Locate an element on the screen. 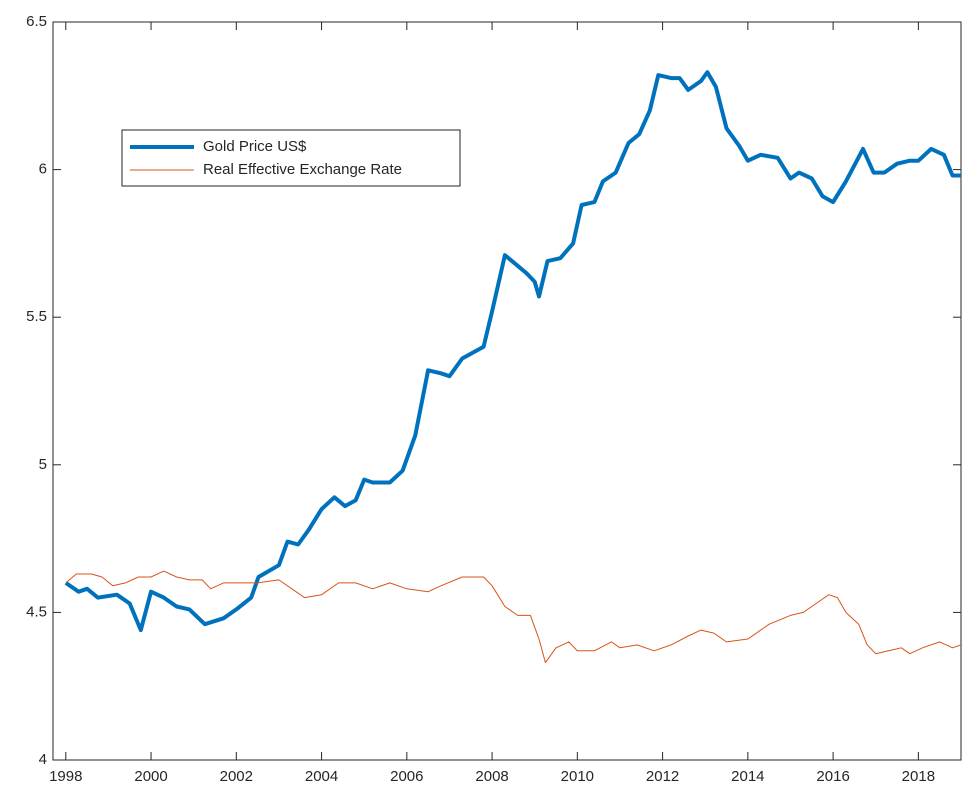  y-tick-label: 4.5 is located at coordinates (36, 611).